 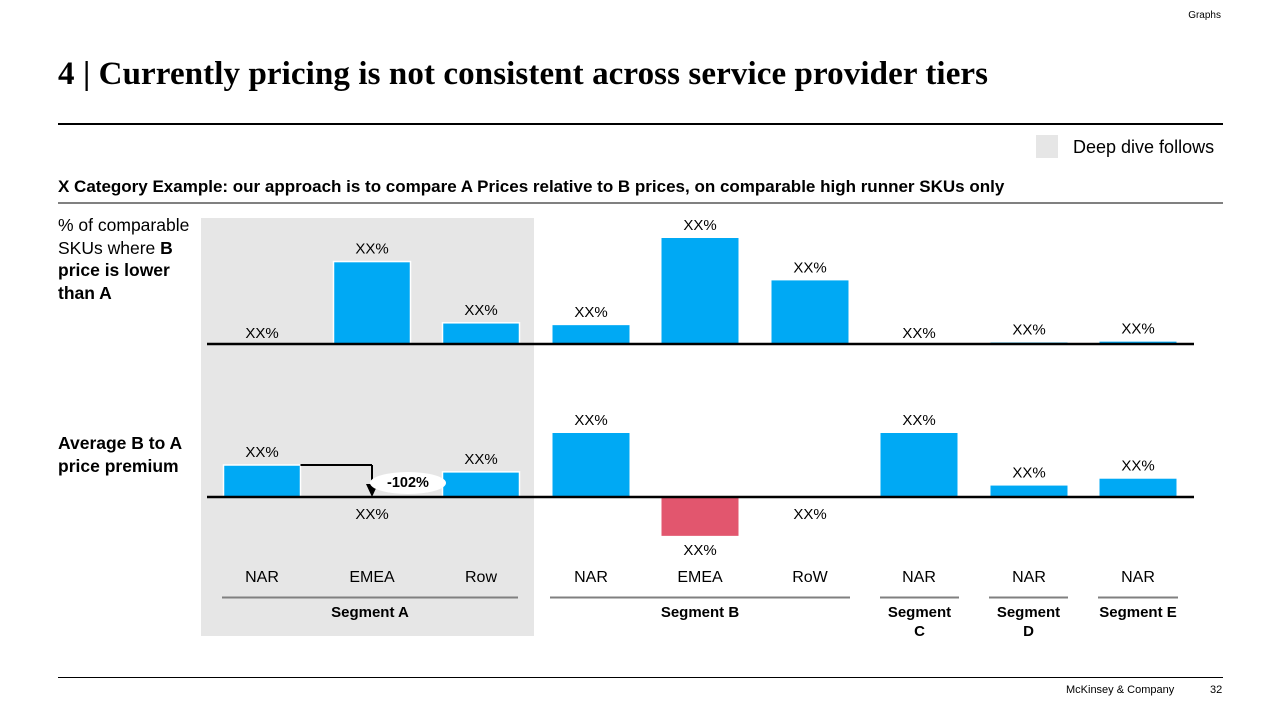 What do you see at coordinates (1047, 146) in the screenshot?
I see `legend-swatch-deep-dive` at bounding box center [1047, 146].